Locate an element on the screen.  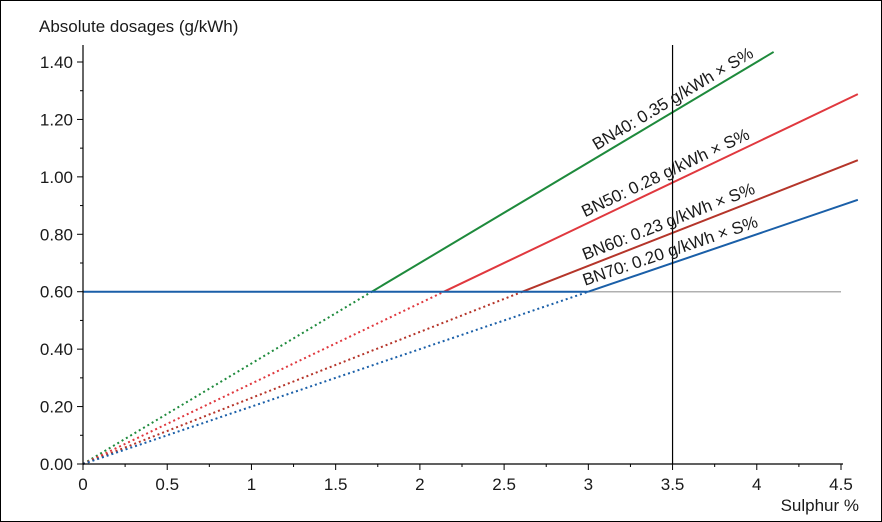
x-axis-title: Sulphur % is located at coordinates (820, 505).